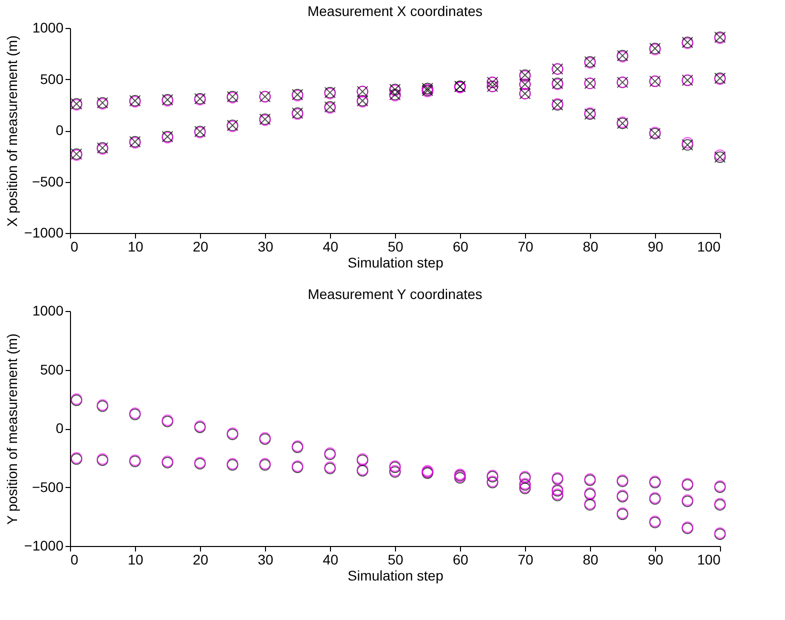  Describe the element at coordinates (12, 131) in the screenshot. I see `y-axis-title: X position of measurement (m)` at that location.